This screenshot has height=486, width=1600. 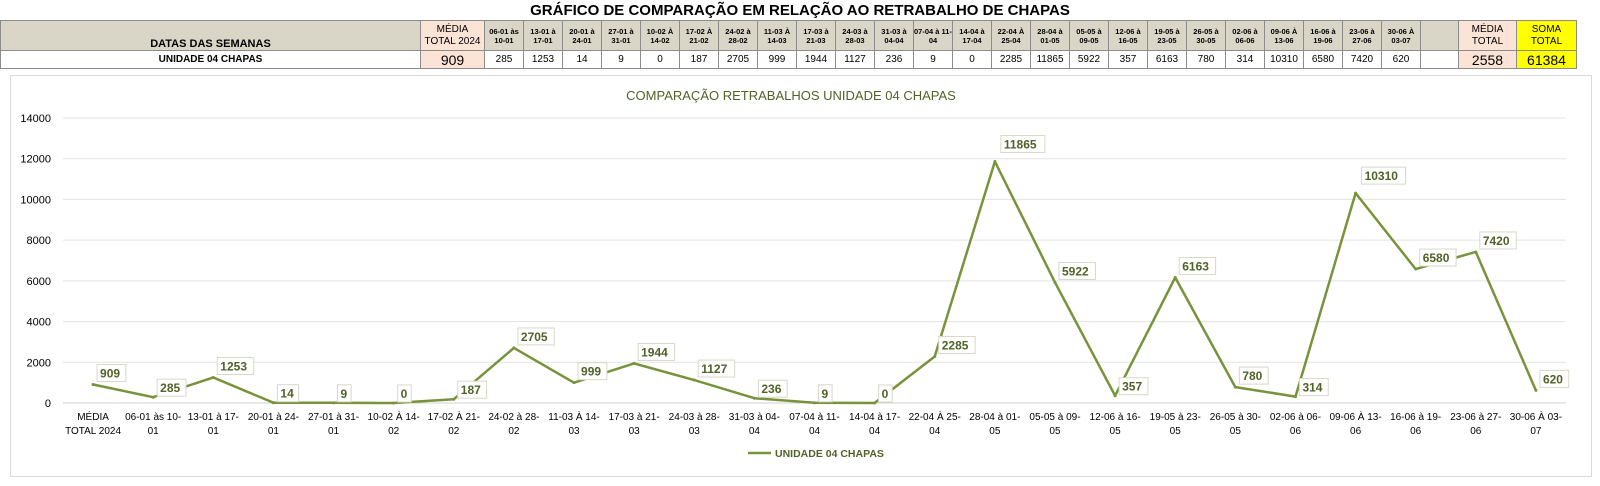 What do you see at coordinates (816, 35) in the screenshot?
I see `week-header-cell: 17-03 à 21-03` at bounding box center [816, 35].